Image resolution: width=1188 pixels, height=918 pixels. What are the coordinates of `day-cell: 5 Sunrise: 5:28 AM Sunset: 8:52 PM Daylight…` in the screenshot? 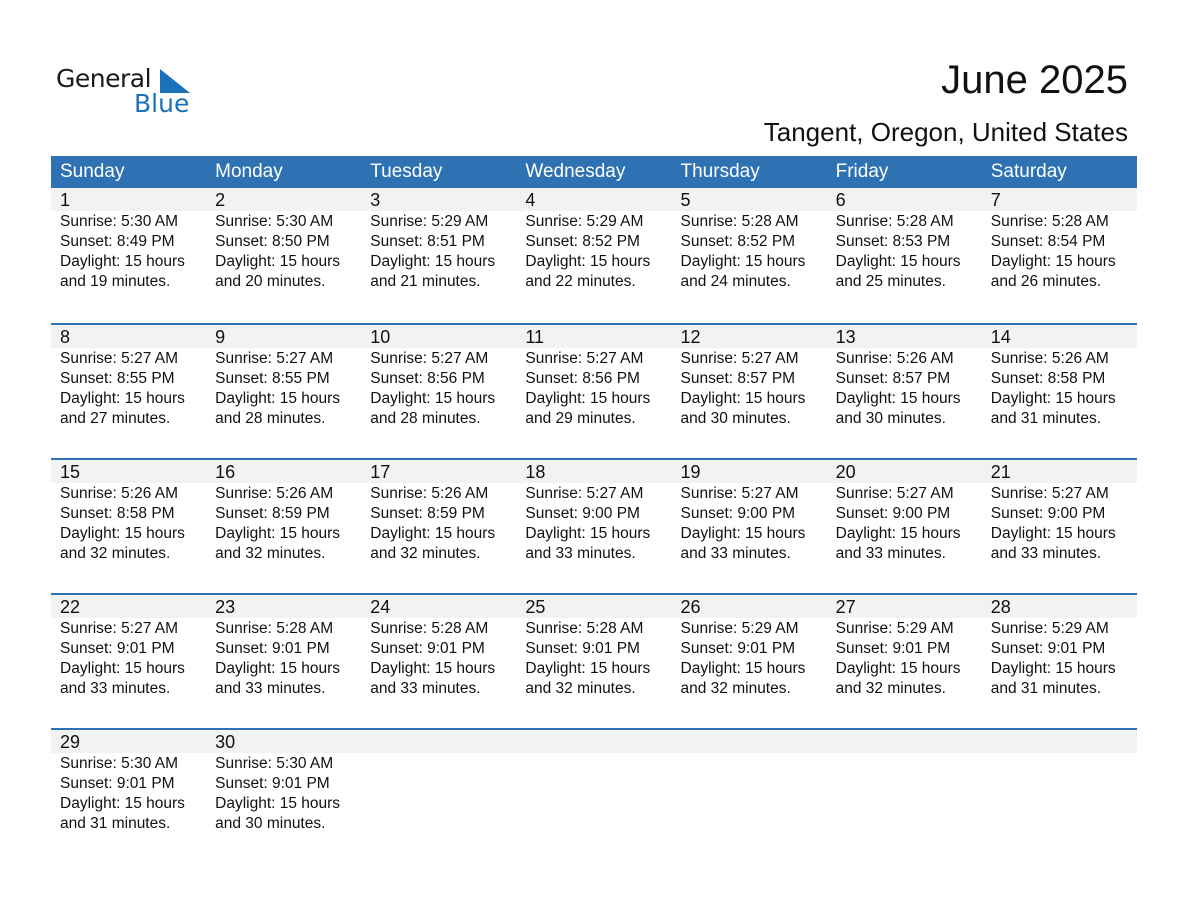 It's located at (749, 255).